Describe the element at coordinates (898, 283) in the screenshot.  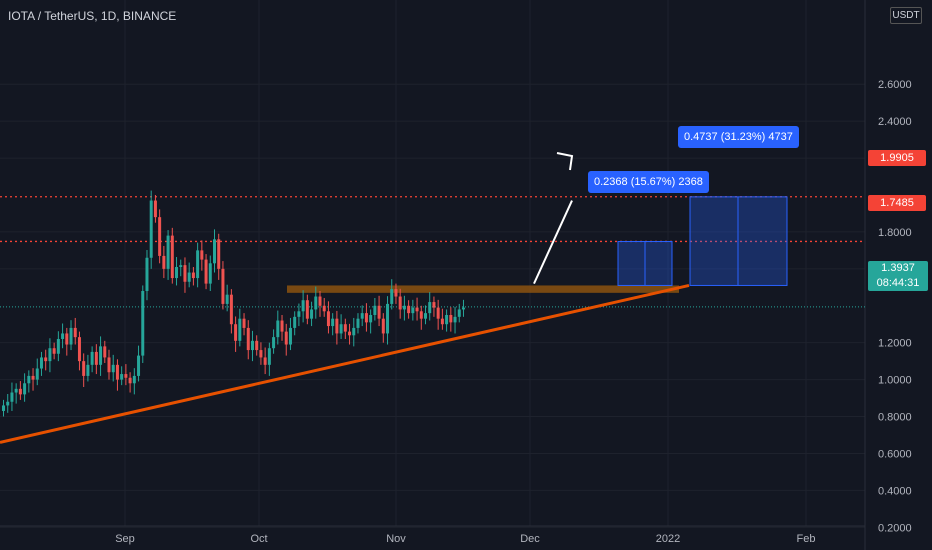
I see `bar-countdown: 08:44:31` at that location.